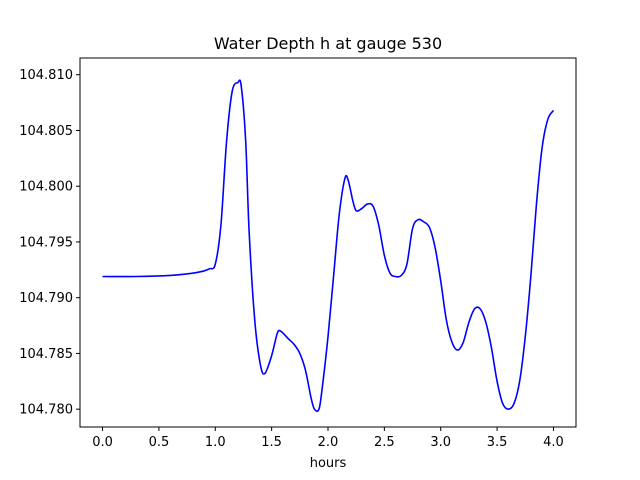  Describe the element at coordinates (46, 298) in the screenshot. I see `y-tick-label: 104.790` at that location.